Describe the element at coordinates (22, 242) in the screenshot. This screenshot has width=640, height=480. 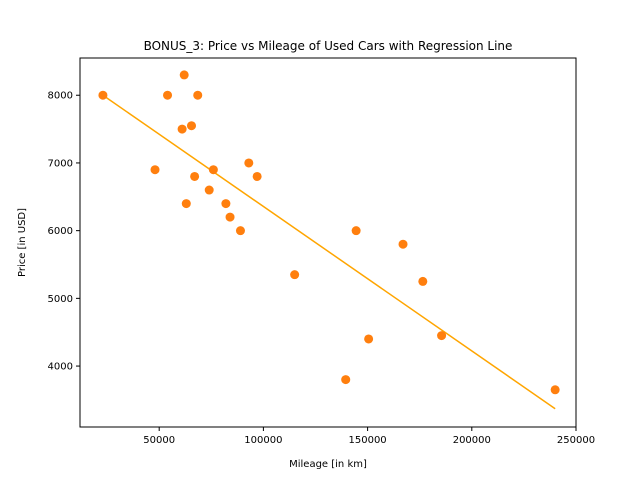
I see `y-axis-label: Price [in USD]` at that location.